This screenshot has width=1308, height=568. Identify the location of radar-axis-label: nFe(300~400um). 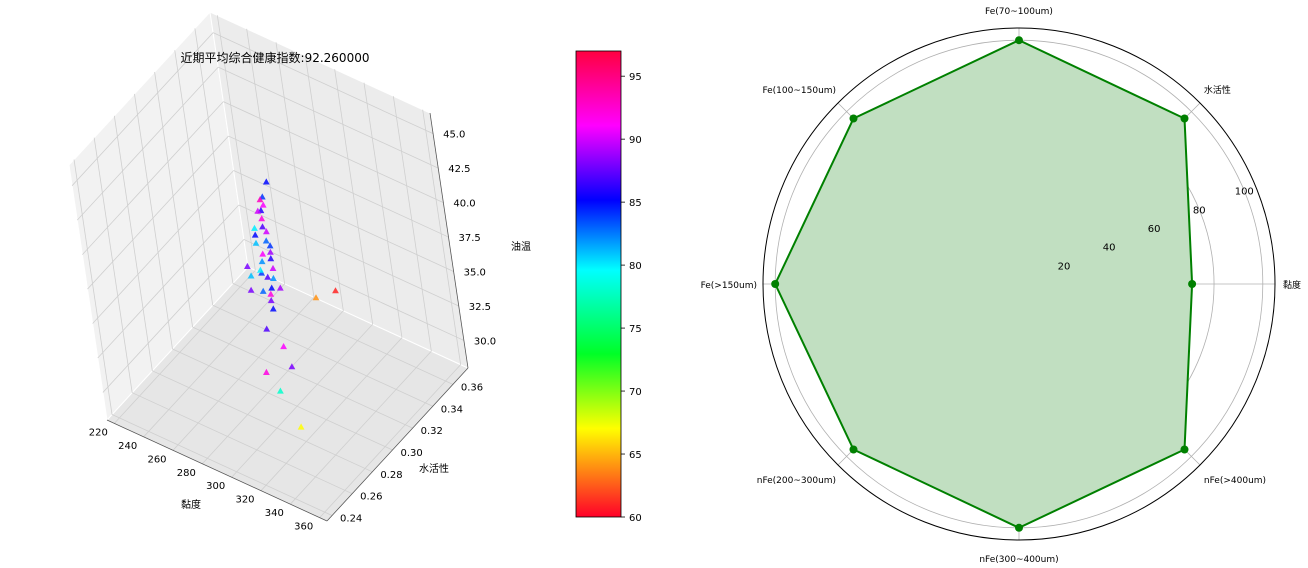
(1018, 560).